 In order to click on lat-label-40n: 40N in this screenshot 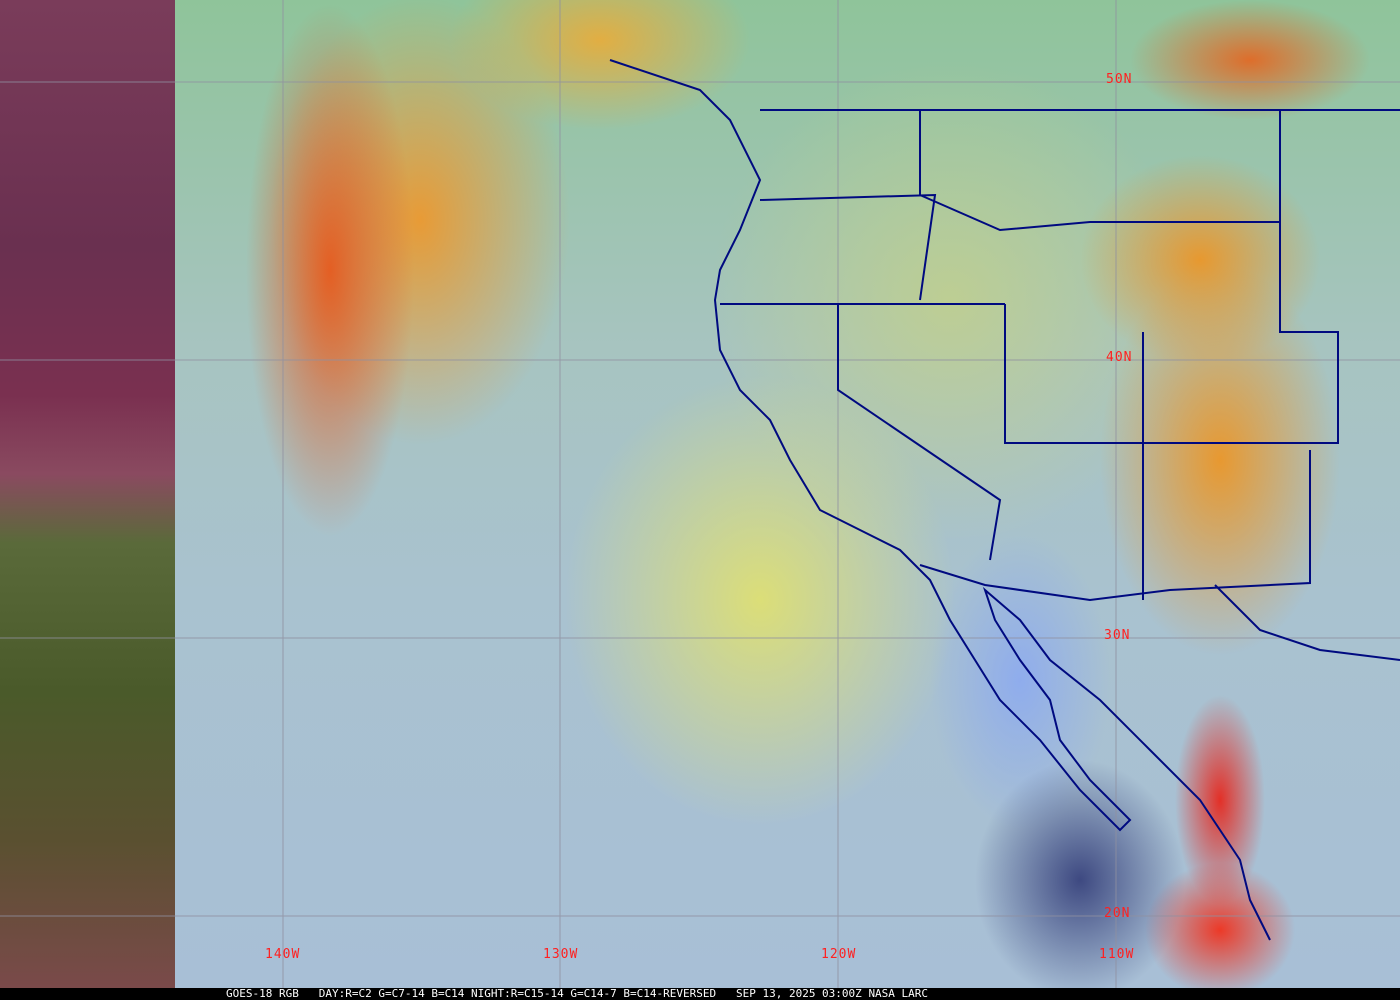, I will do `click(1119, 357)`.